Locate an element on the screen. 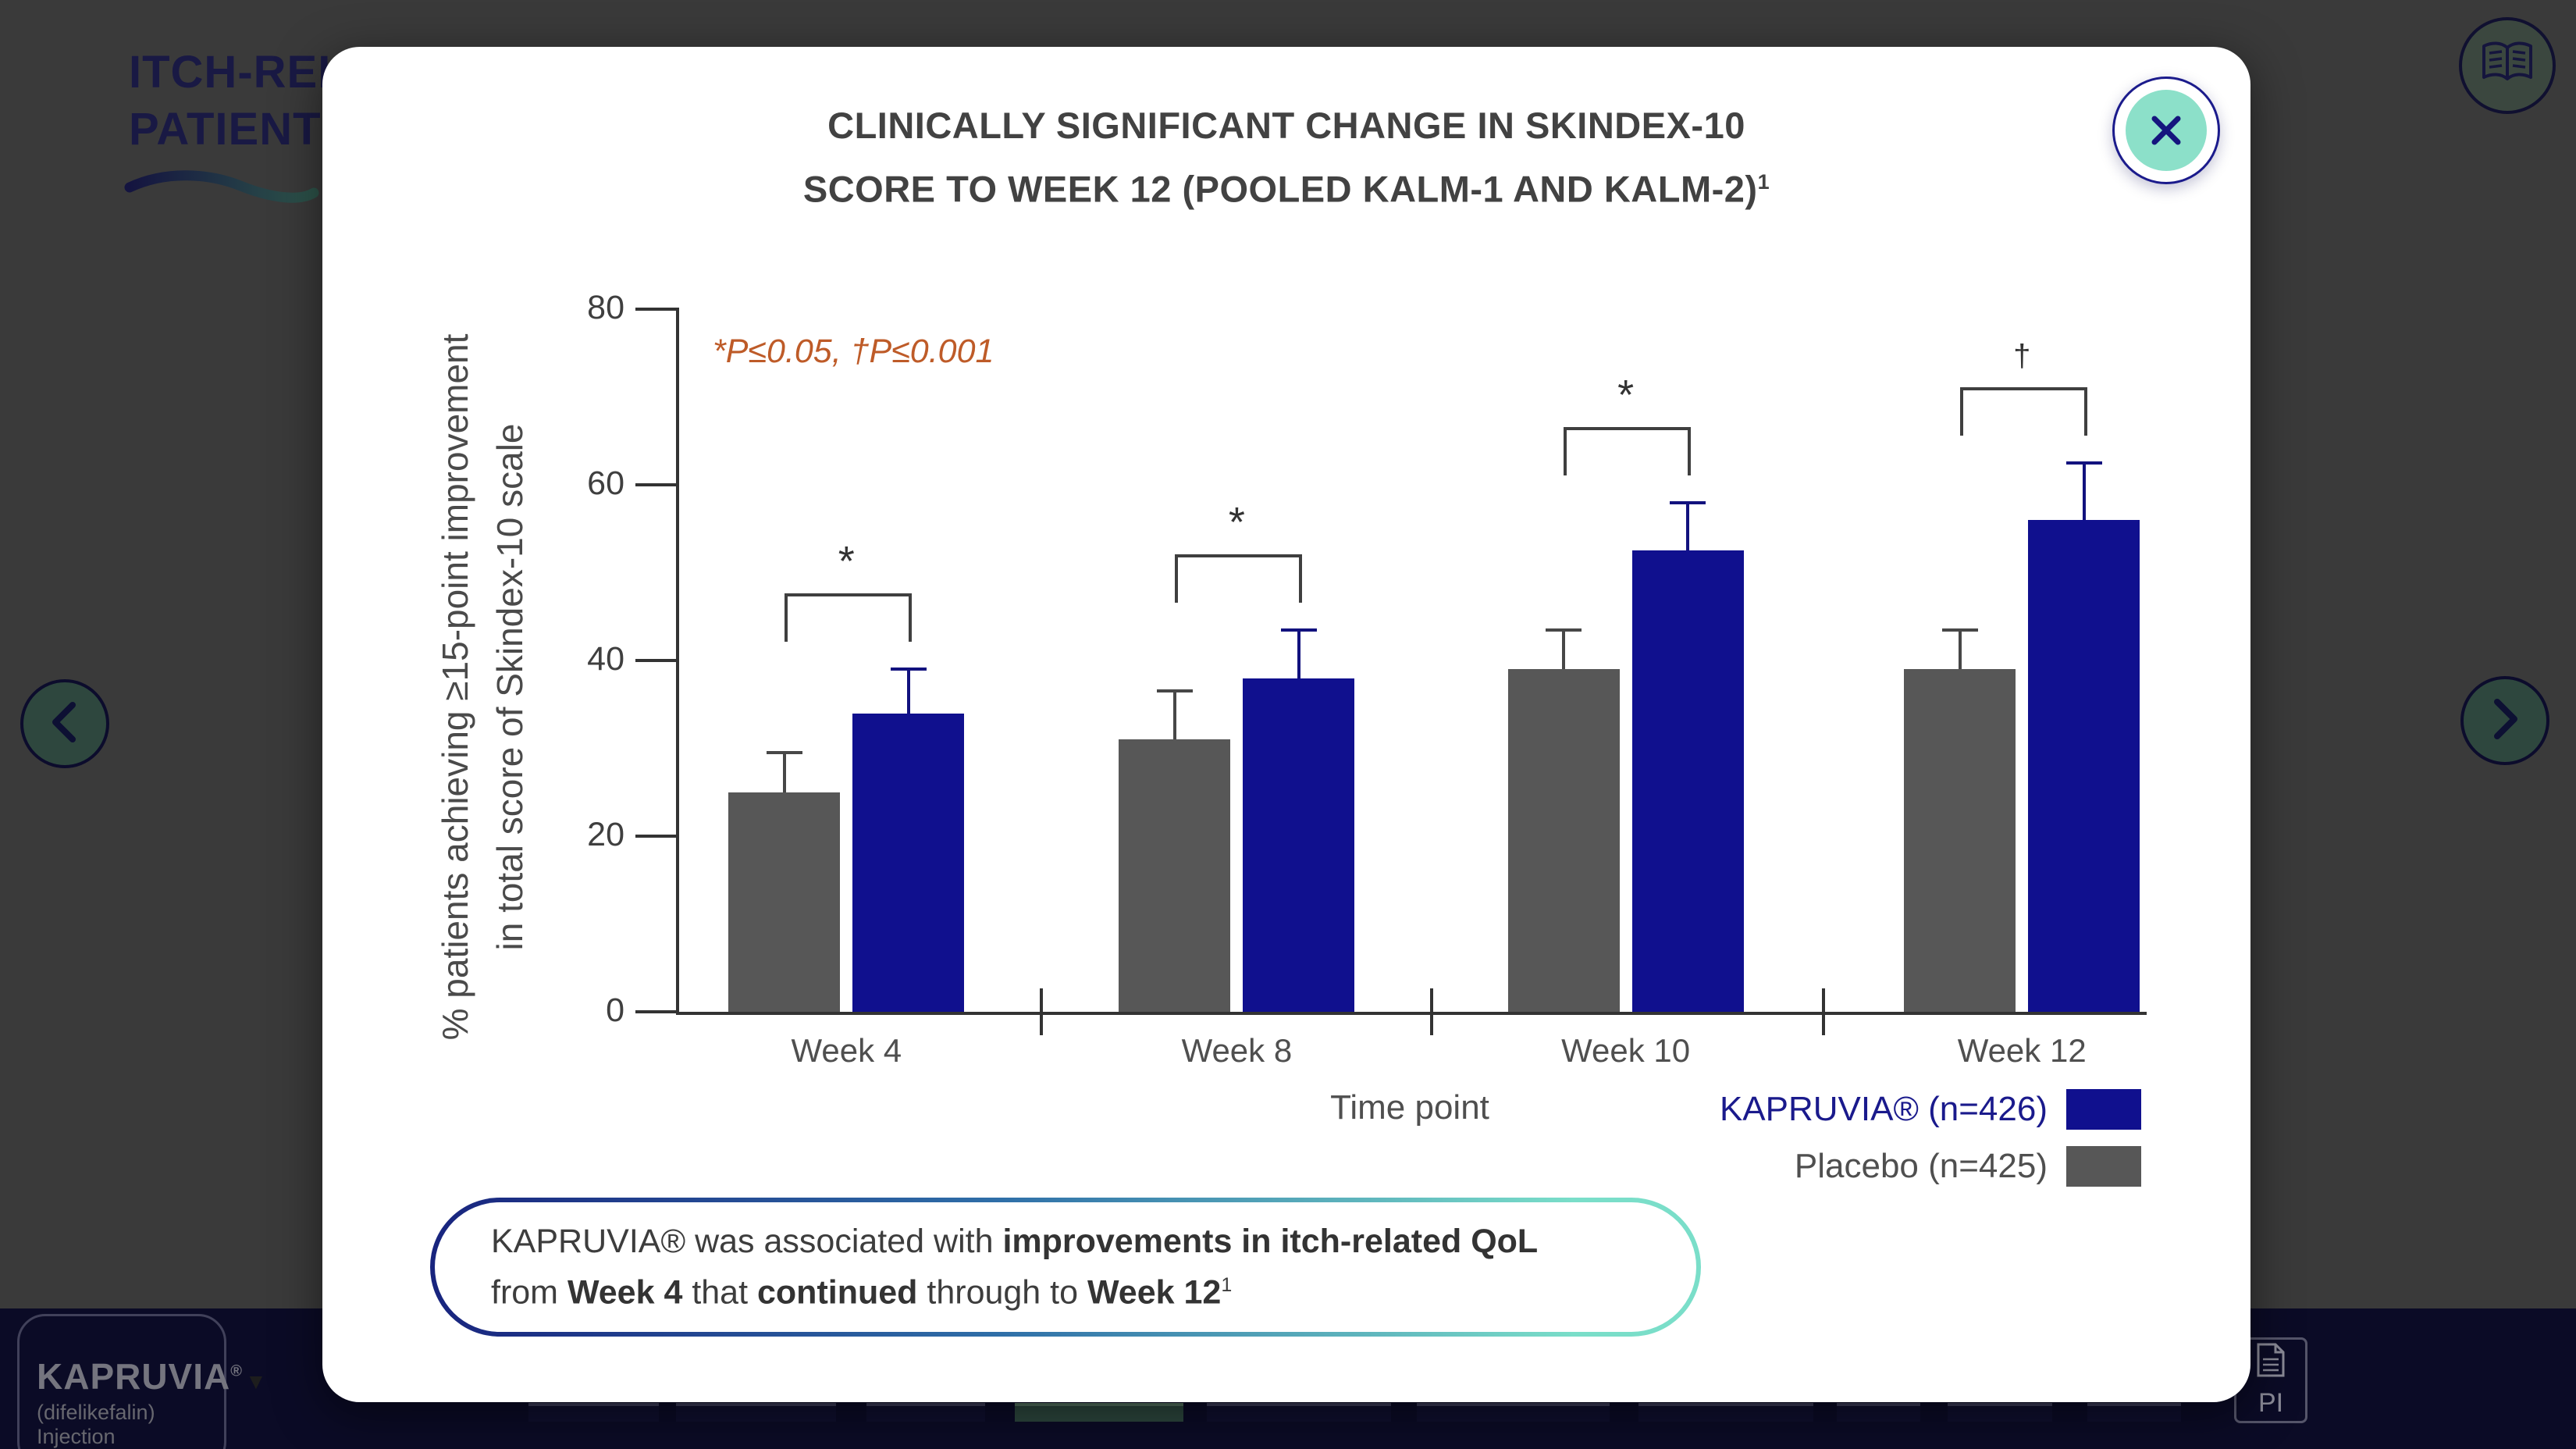 The image size is (2576, 1449). black-triangle-icon: ▼ is located at coordinates (256, 1381).